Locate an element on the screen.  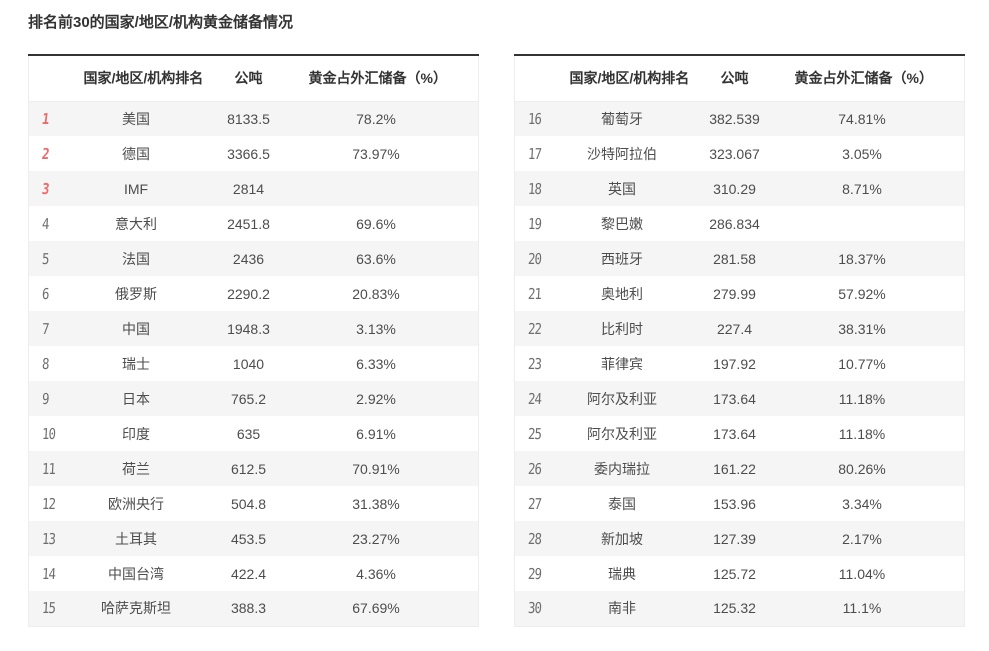
pct-cell: 4.36% is located at coordinates (376, 573).